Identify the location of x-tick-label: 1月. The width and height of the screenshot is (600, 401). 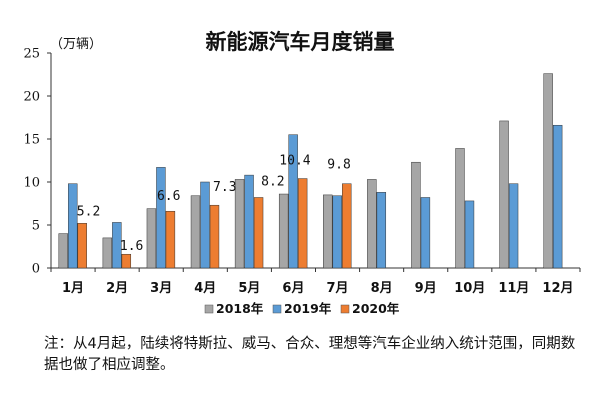
(73, 288).